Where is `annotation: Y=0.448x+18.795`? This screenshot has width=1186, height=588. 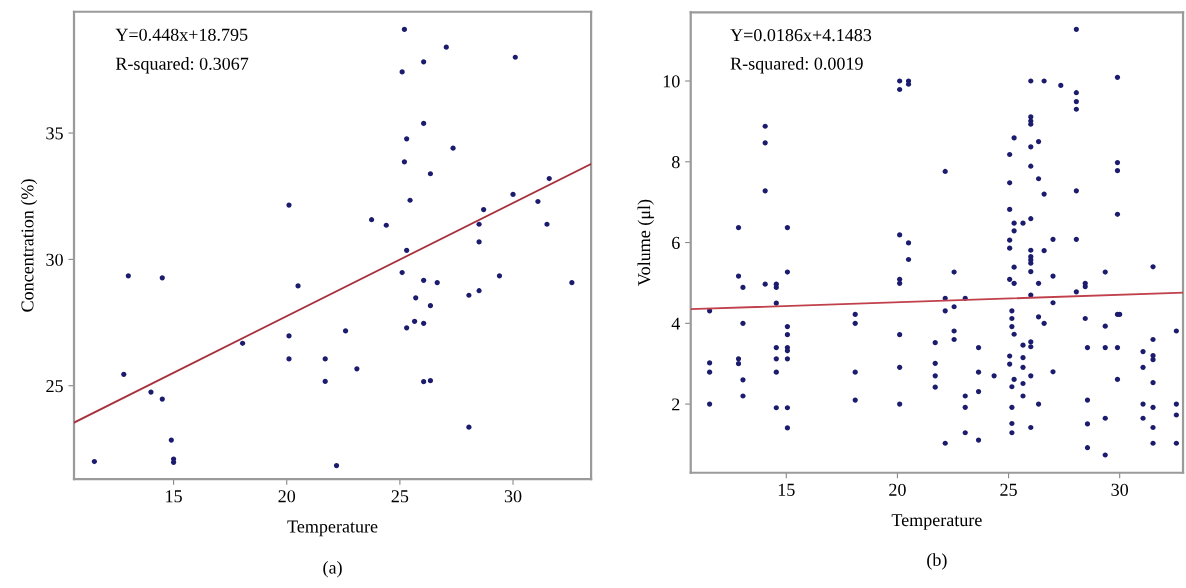 annotation: Y=0.448x+18.795 is located at coordinates (181, 34).